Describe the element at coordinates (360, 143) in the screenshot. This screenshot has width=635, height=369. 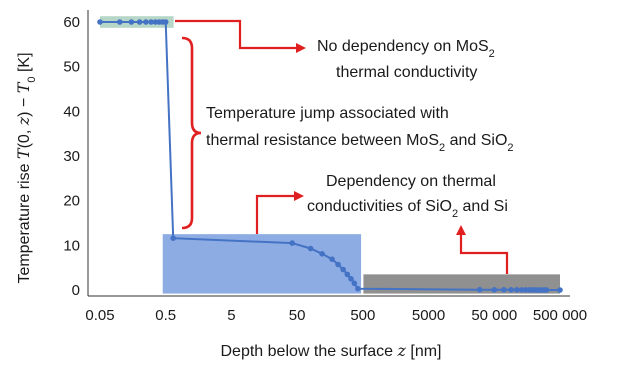
I see `annotation-temperature-jump-2: thermal resistance between MoS2 and SiO2` at that location.